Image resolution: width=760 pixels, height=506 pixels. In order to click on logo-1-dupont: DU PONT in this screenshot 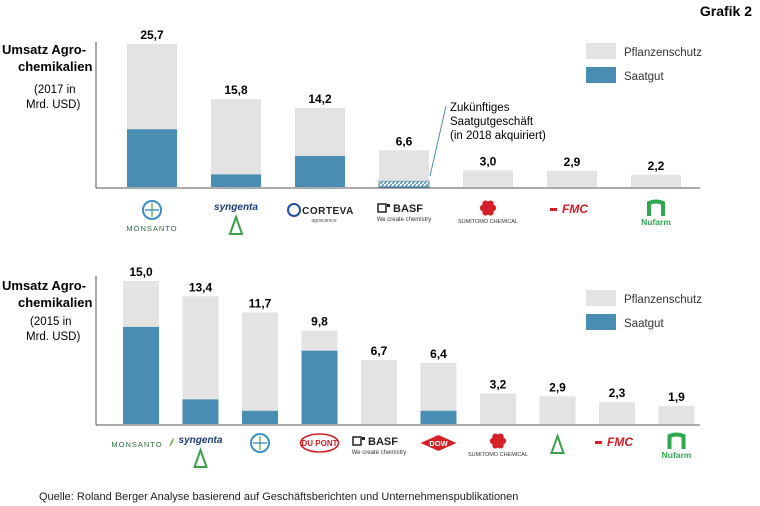, I will do `click(319, 443)`.